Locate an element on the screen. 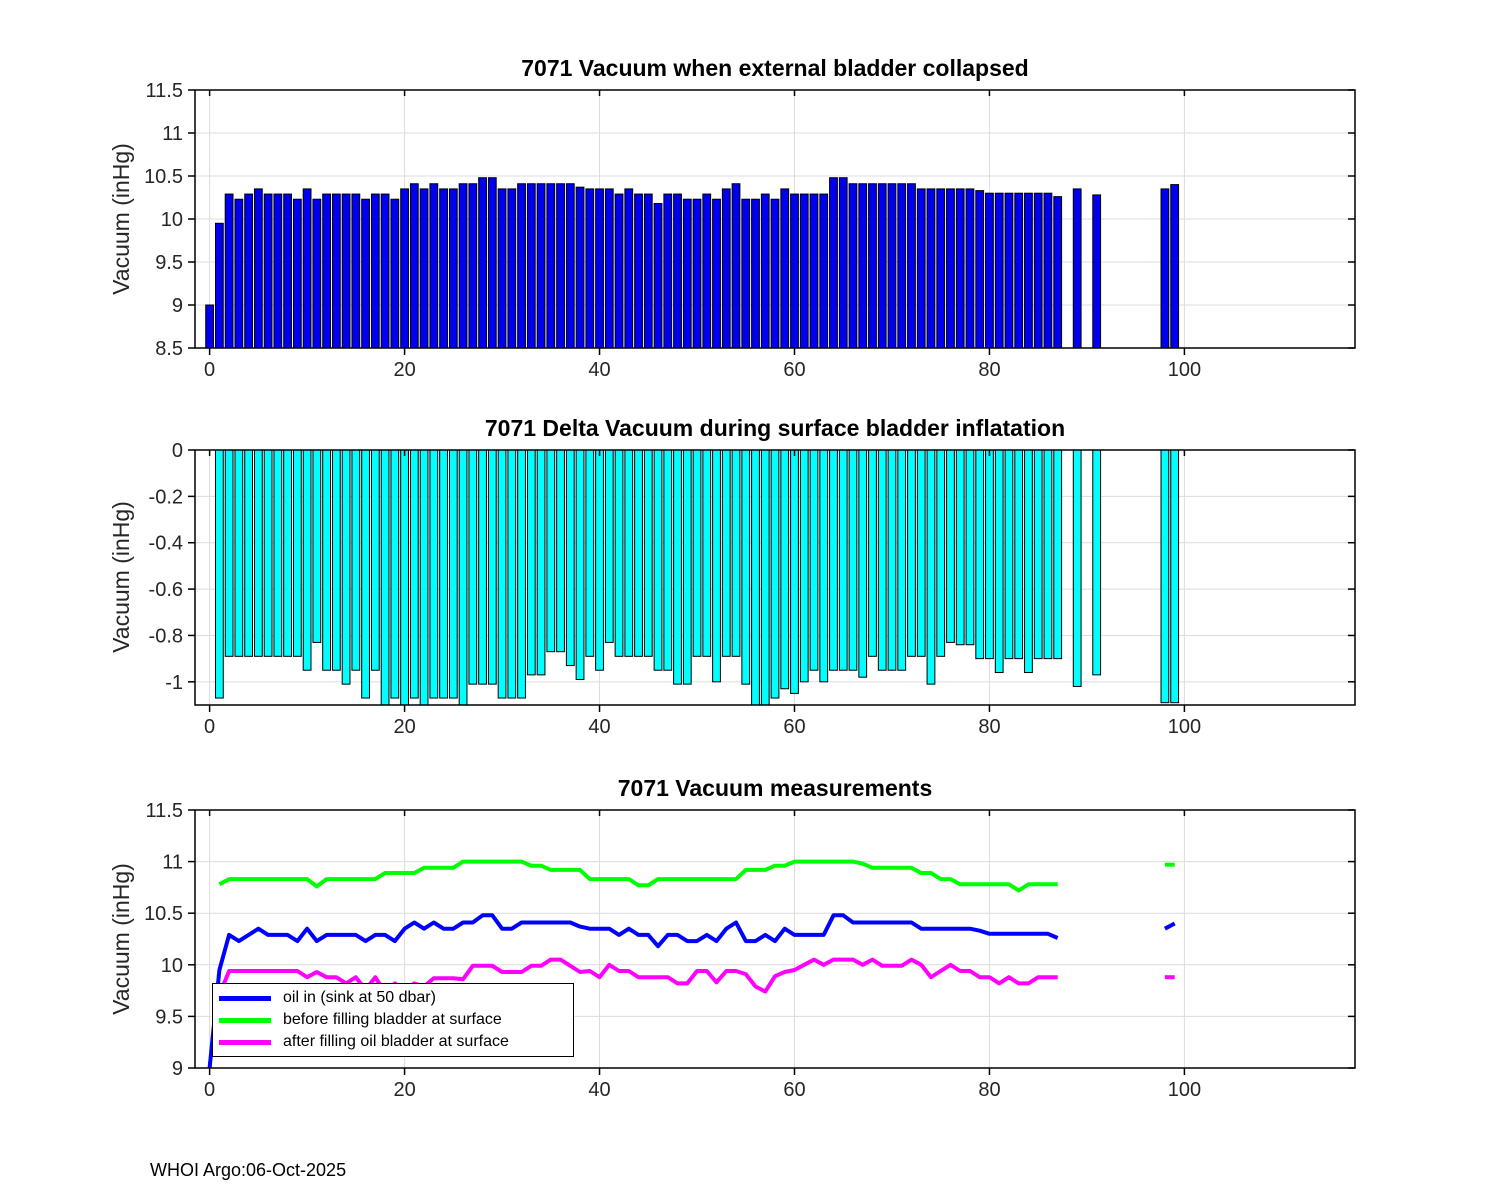 The width and height of the screenshot is (1500, 1200). y-tick-label: 9 is located at coordinates (177, 1069).